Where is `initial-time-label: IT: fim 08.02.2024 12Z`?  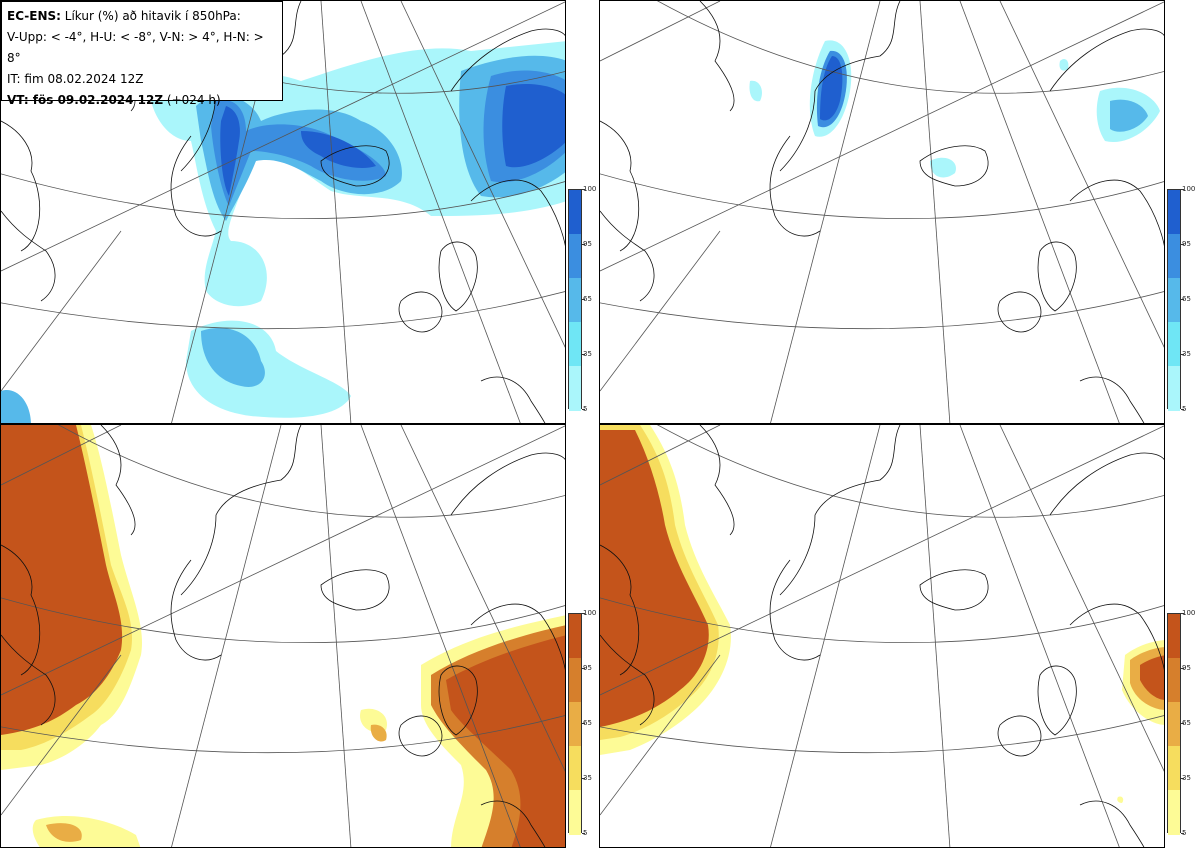
initial-time-label: IT: fim 08.02.2024 12Z is located at coordinates (75, 79).